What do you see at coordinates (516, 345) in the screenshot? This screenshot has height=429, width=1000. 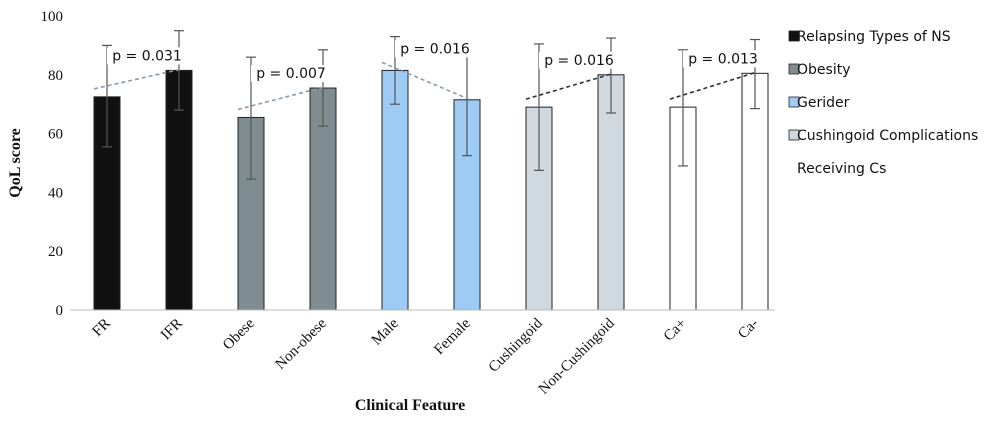 I see `x-tick-label: Cushingoid` at bounding box center [516, 345].